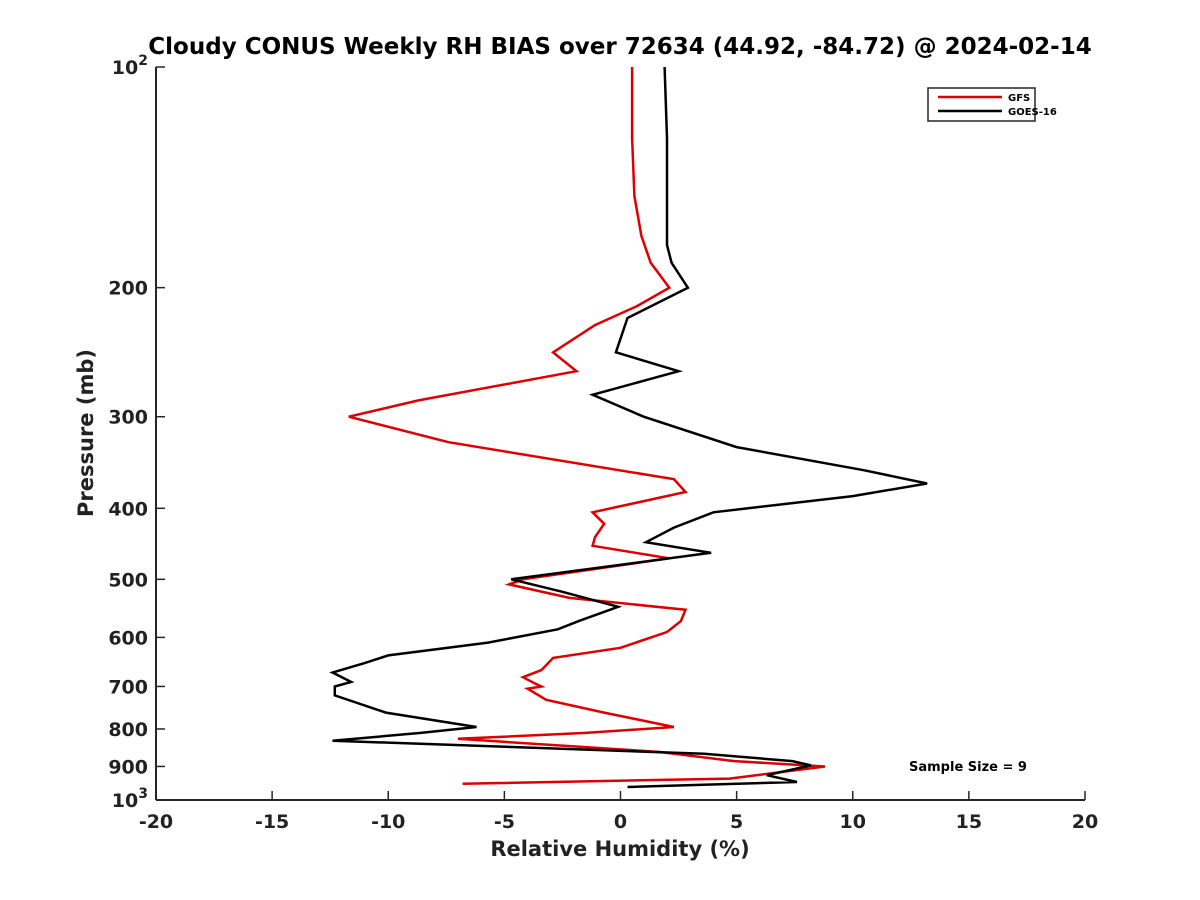 Image resolution: width=1200 pixels, height=900 pixels. I want to click on y-axis-label: Pressure (mb), so click(86, 433).